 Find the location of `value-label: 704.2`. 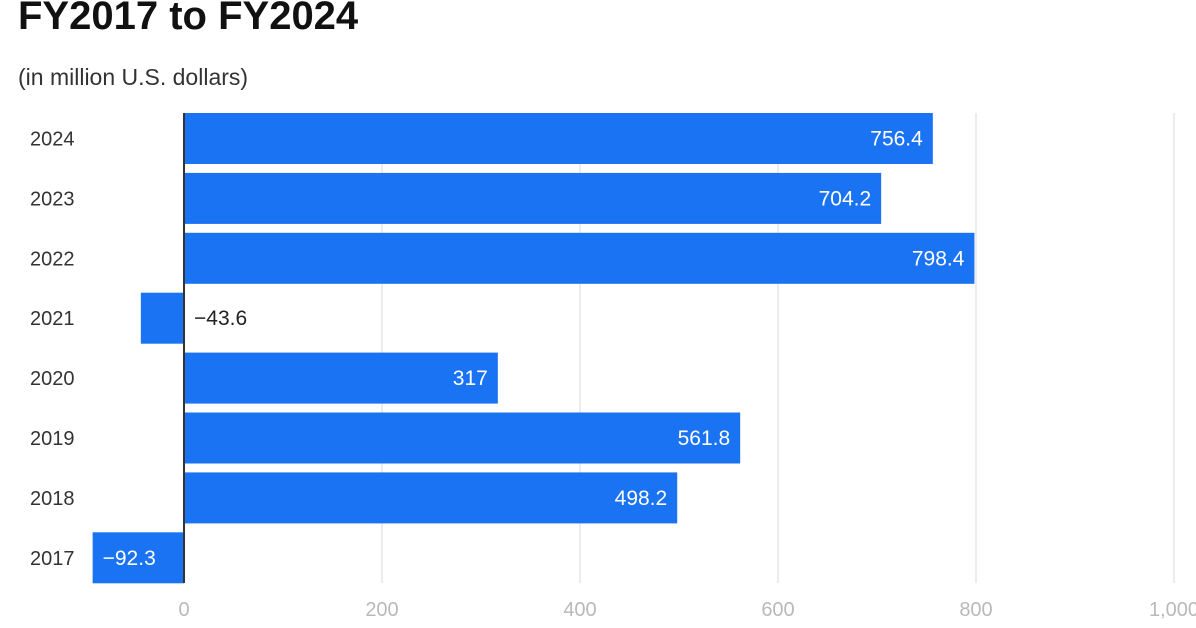

value-label: 704.2 is located at coordinates (845, 198).